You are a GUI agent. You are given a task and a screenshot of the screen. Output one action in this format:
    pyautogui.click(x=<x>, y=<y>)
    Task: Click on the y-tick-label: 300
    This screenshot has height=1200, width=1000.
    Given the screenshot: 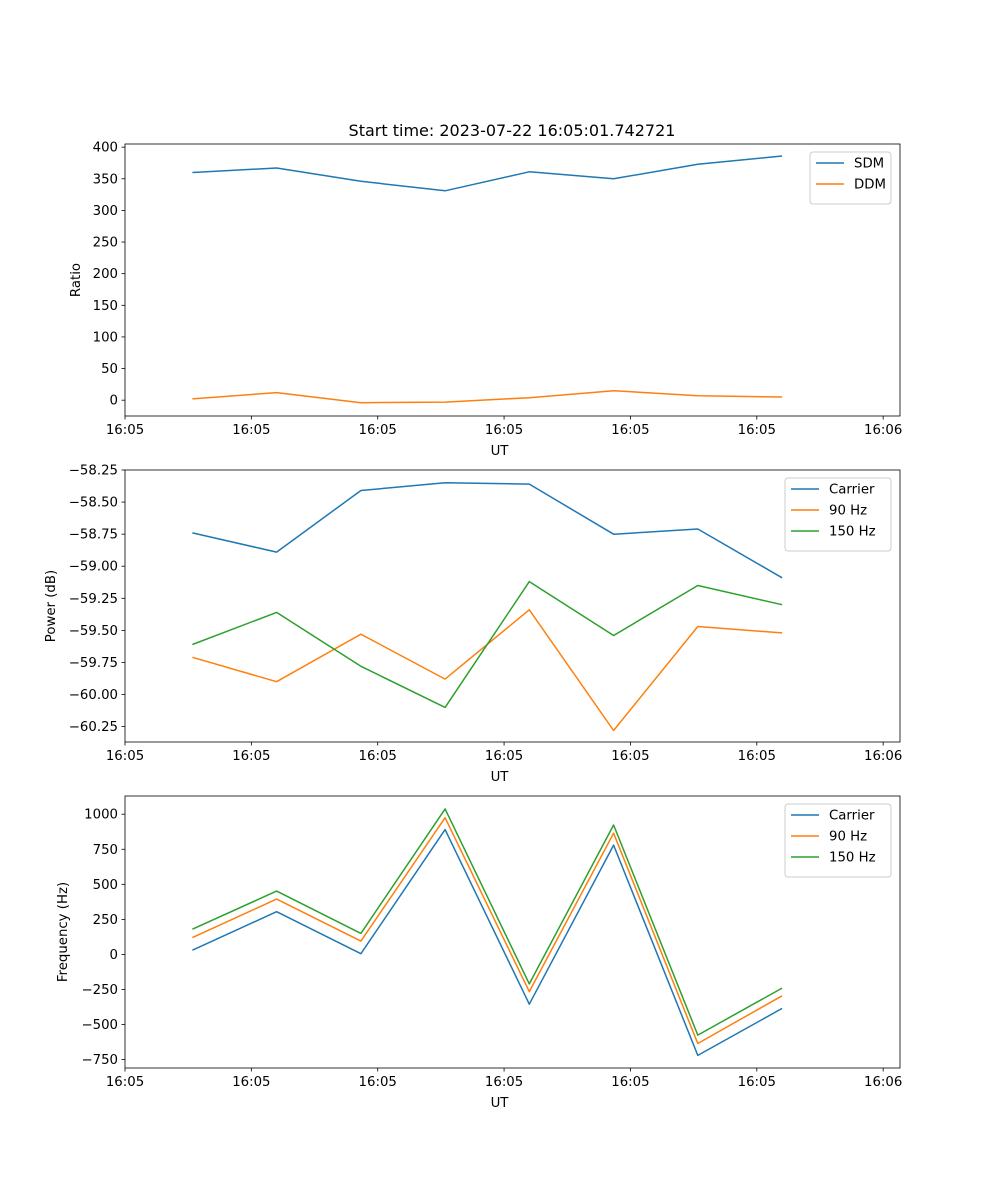 What is the action you would take?
    pyautogui.click(x=105, y=211)
    